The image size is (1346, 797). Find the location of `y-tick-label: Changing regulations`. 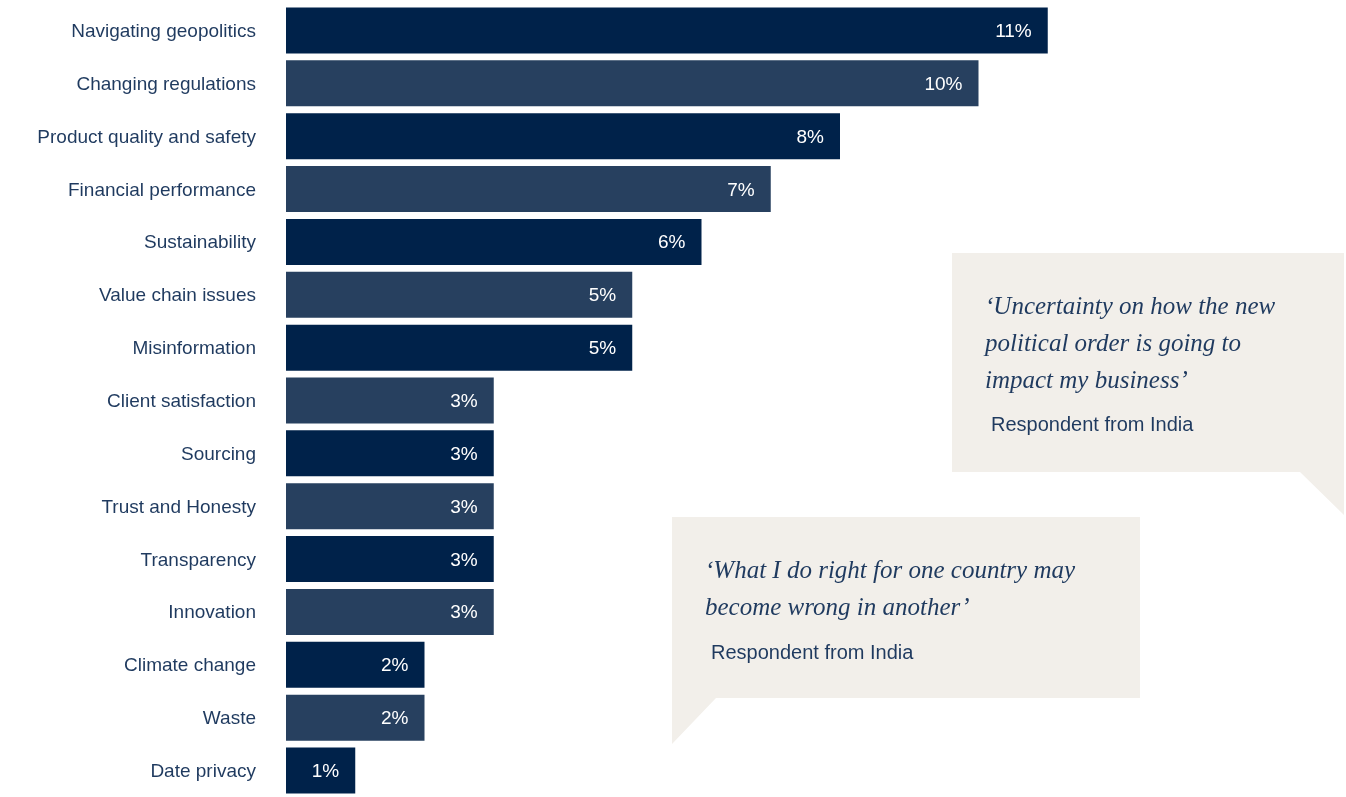

y-tick-label: Changing regulations is located at coordinates (166, 83).